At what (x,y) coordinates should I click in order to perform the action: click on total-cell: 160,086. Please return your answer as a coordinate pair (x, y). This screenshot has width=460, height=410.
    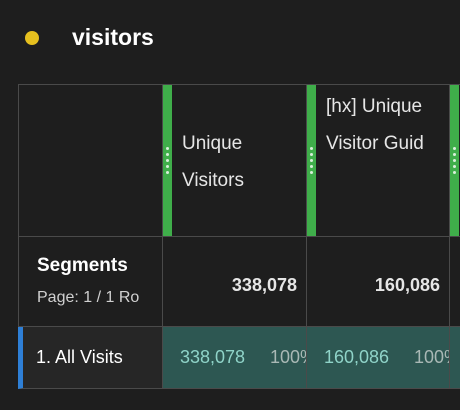
    Looking at the image, I should click on (378, 282).